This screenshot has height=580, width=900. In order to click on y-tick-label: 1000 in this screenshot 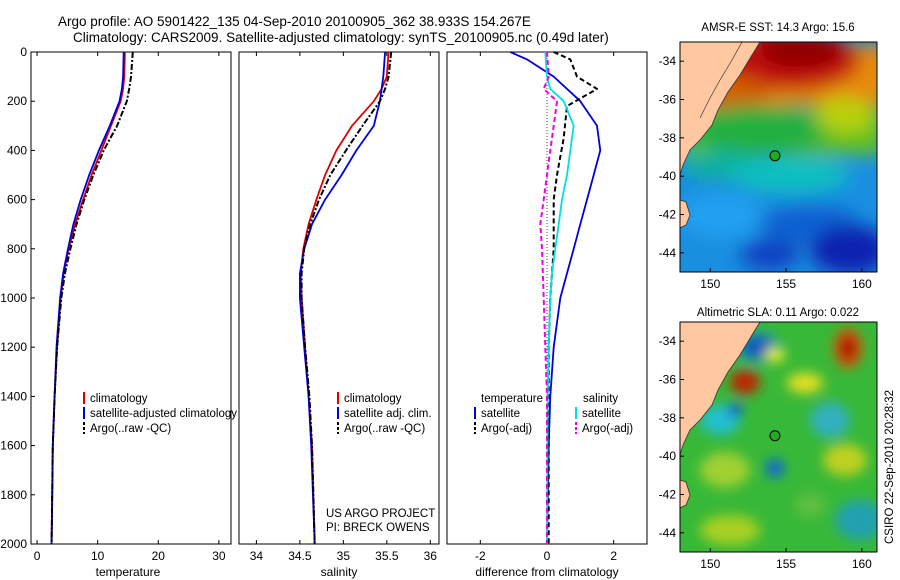, I will do `click(13, 298)`.